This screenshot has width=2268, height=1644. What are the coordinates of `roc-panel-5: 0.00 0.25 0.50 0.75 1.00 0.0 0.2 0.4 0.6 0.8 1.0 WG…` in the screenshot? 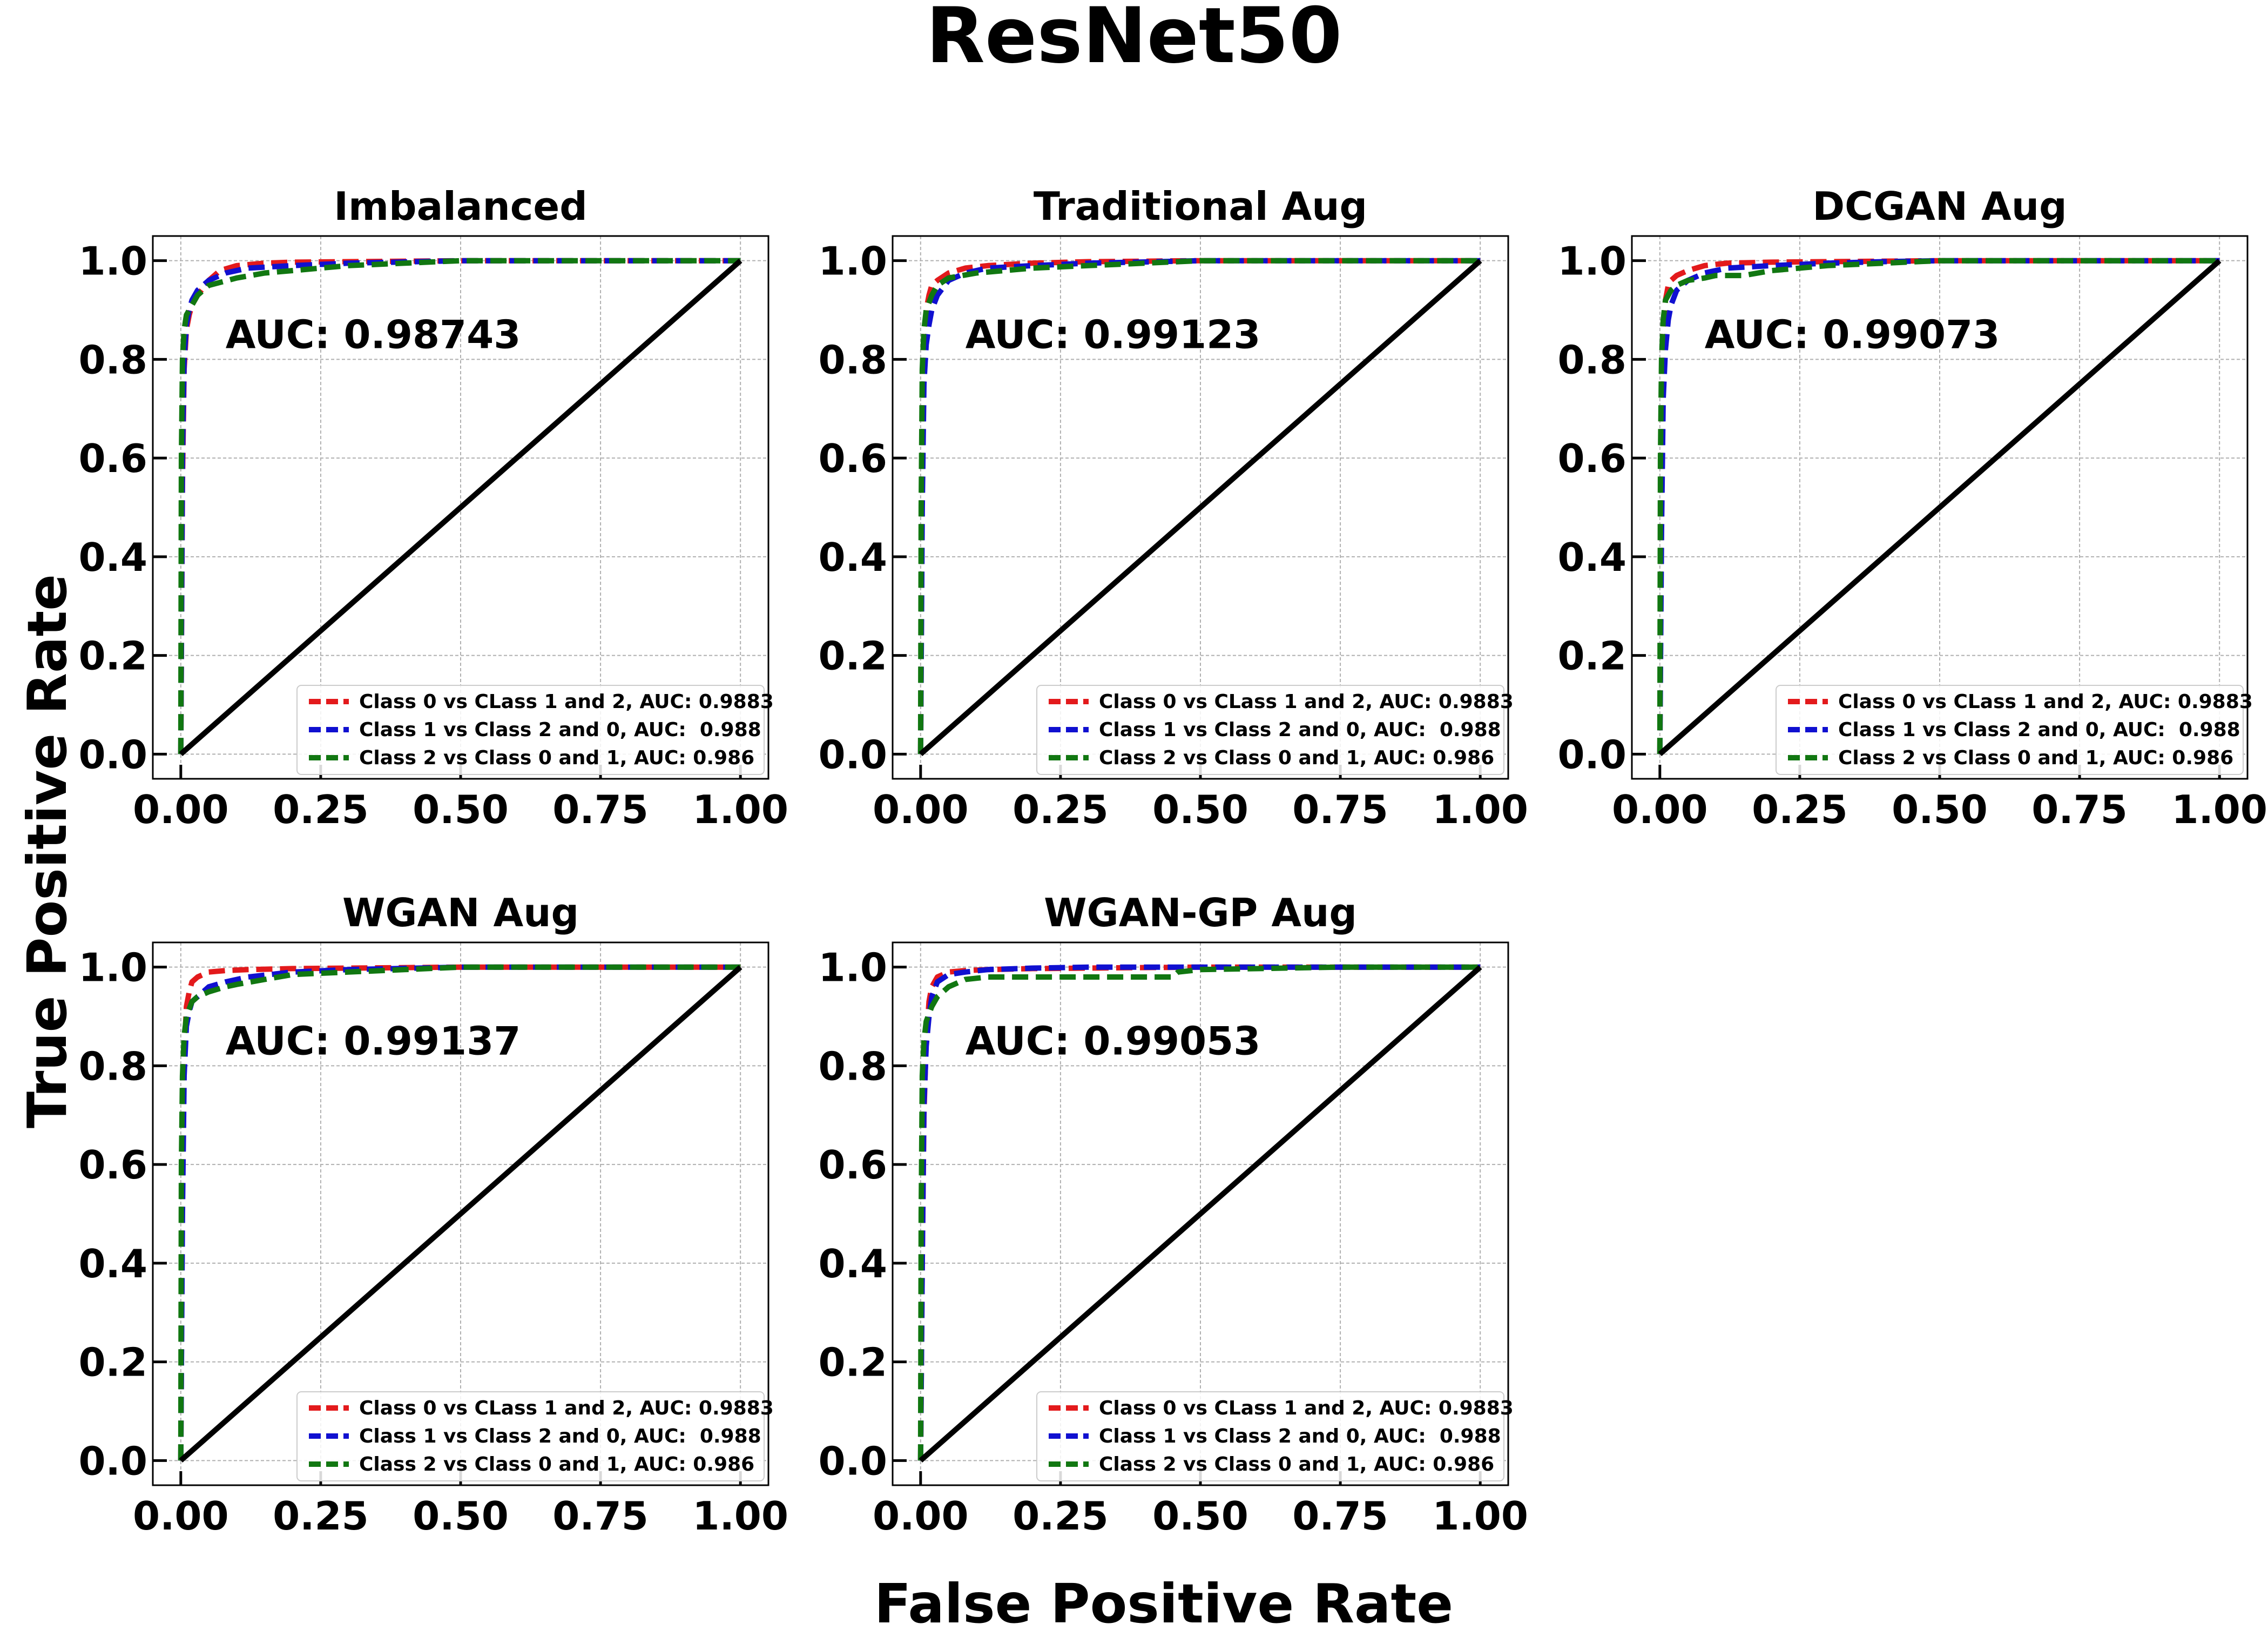 It's located at (1173, 1214).